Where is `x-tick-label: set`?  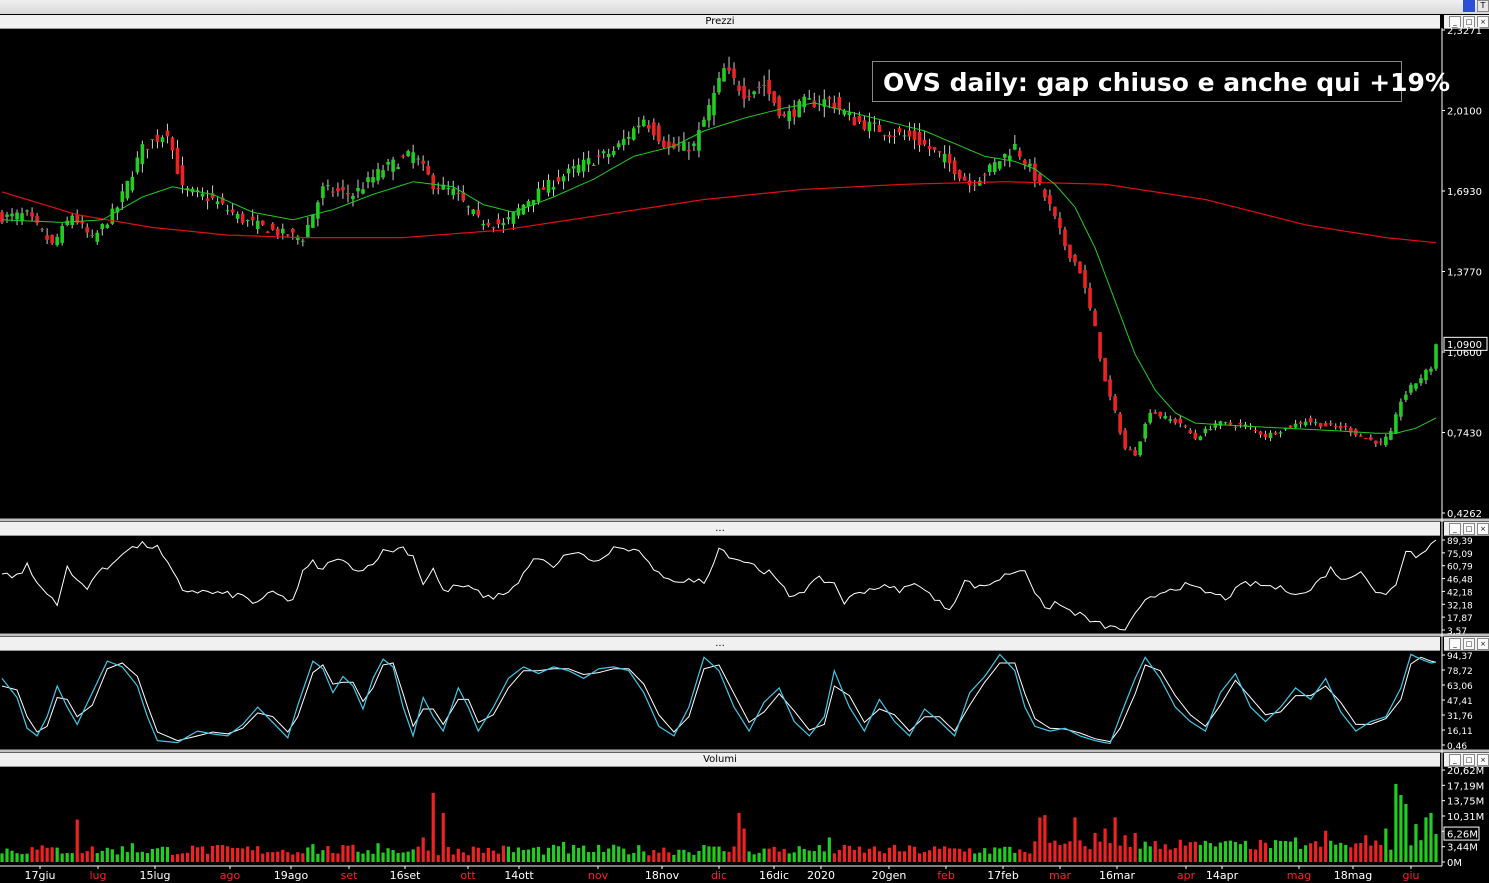
x-tick-label: set is located at coordinates (349, 875).